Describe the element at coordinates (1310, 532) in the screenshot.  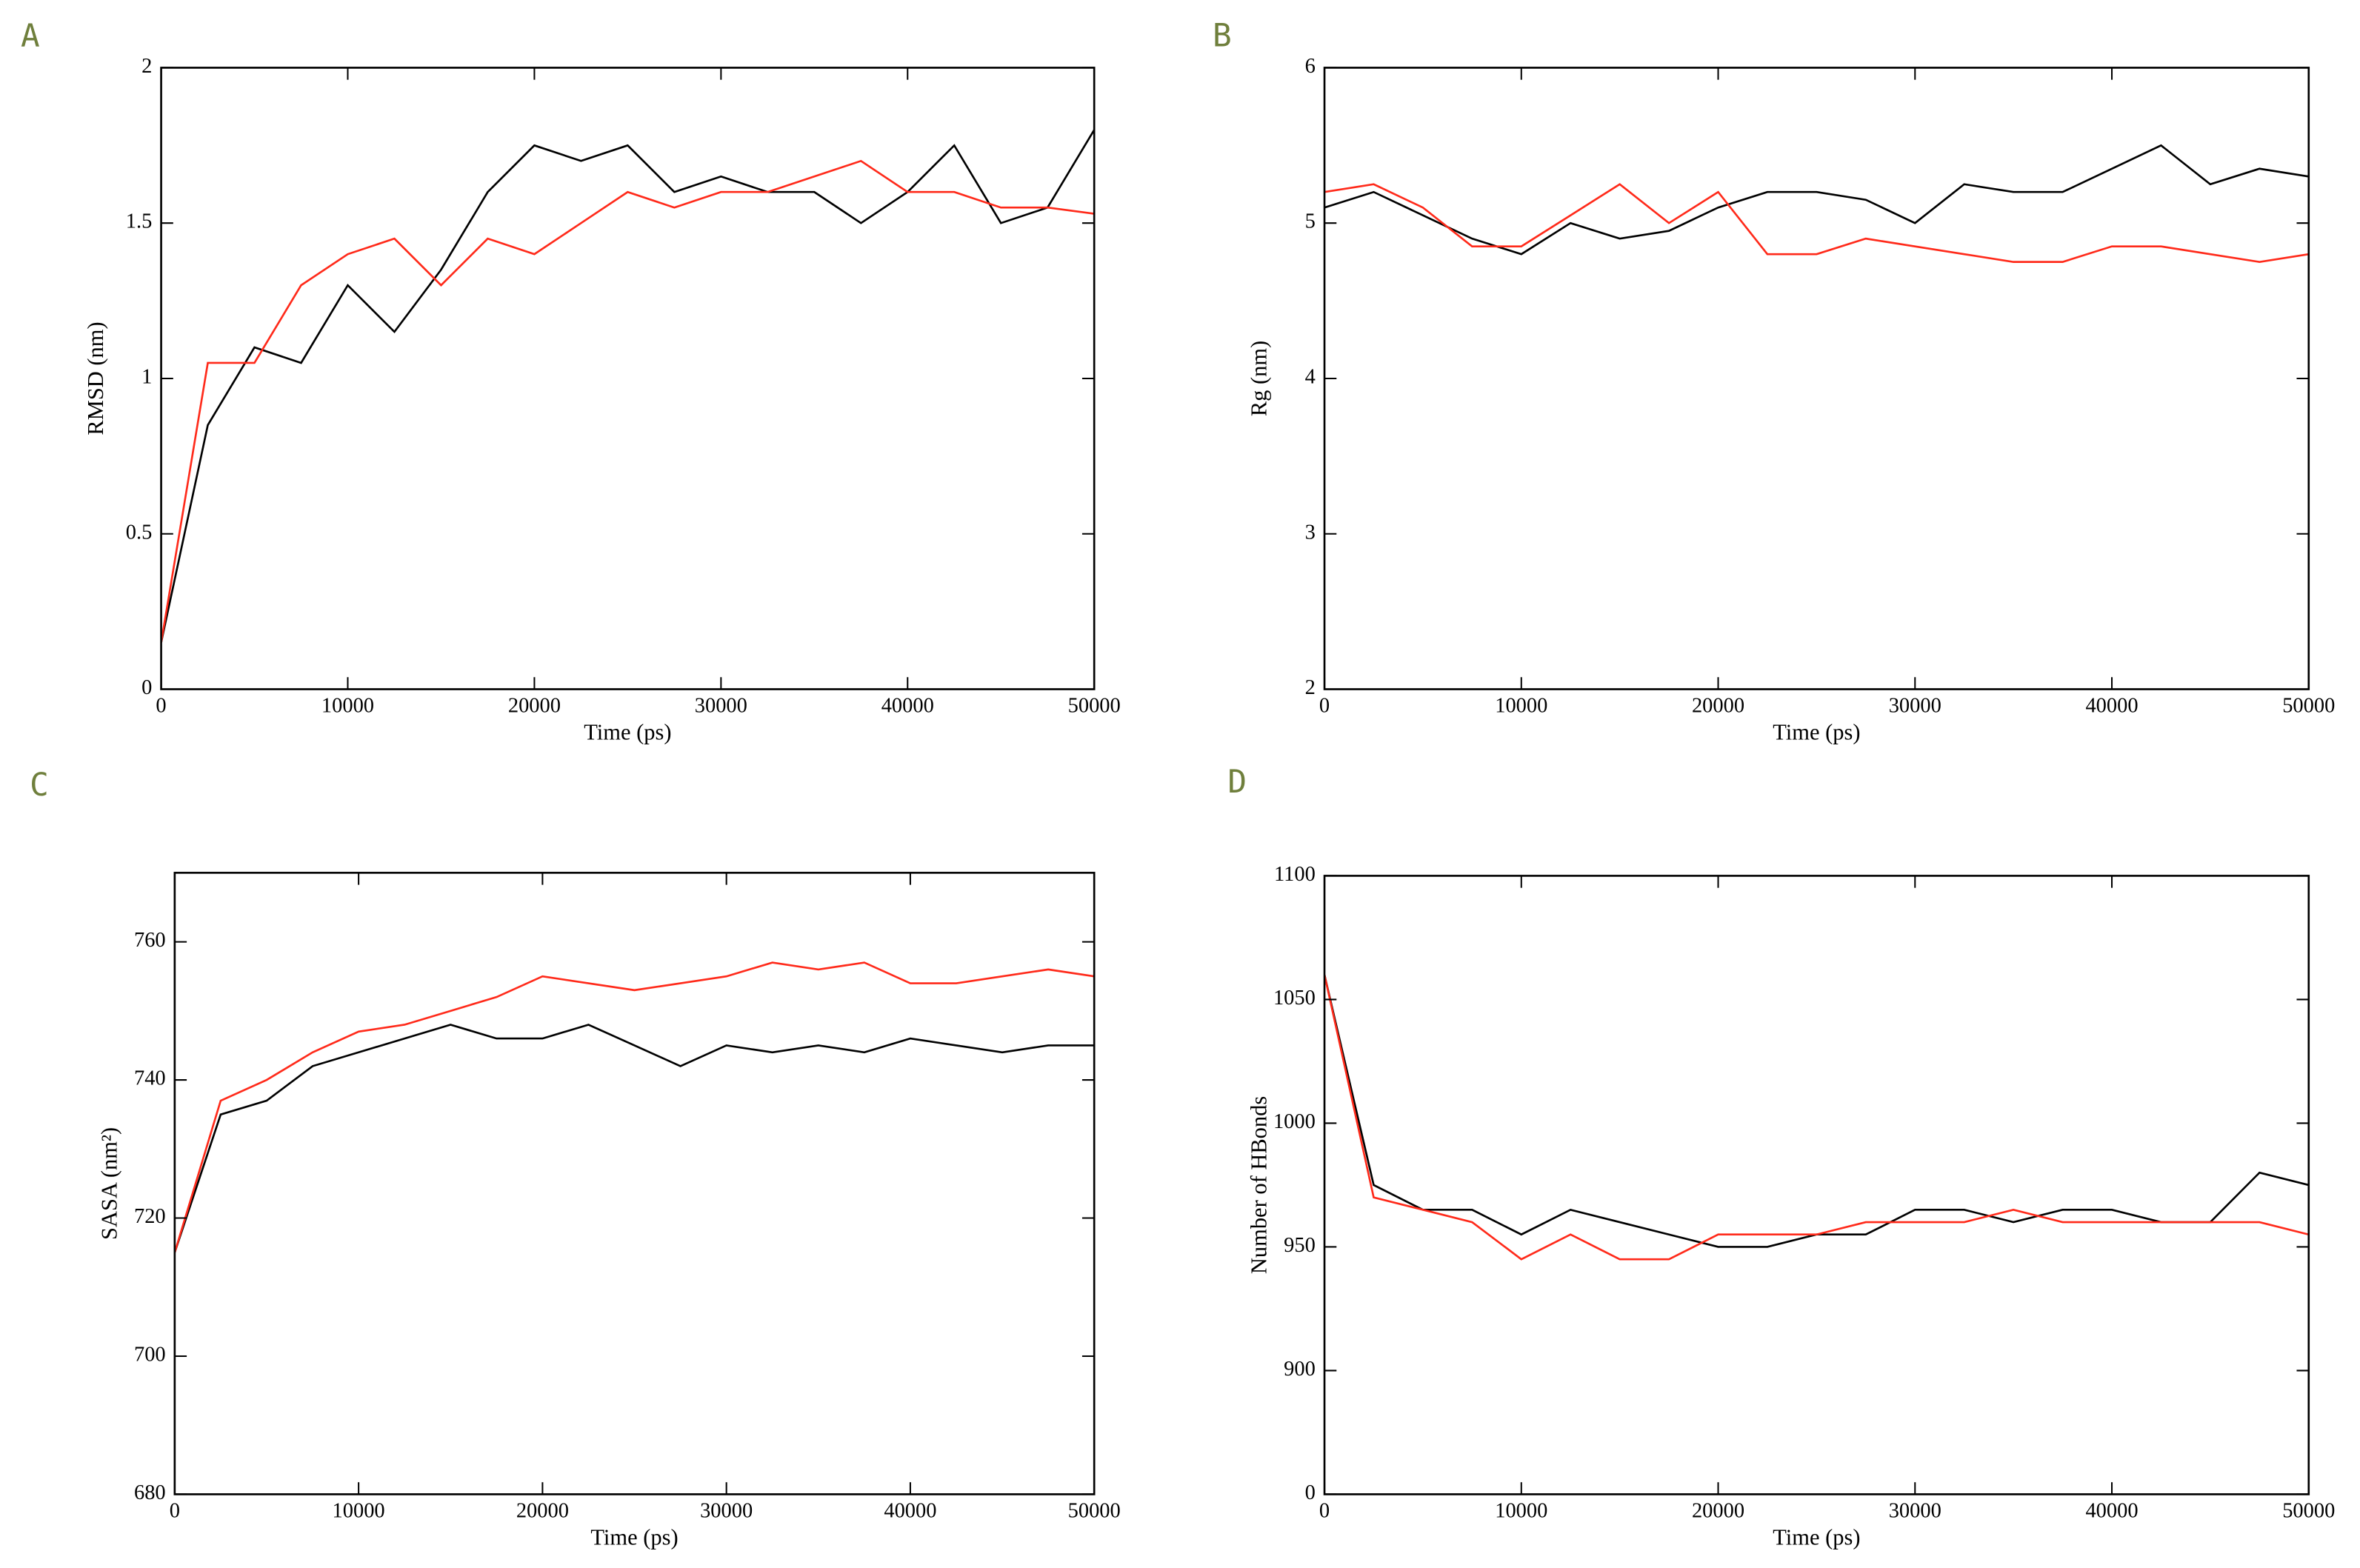
I see `y-tick-label: 3` at that location.